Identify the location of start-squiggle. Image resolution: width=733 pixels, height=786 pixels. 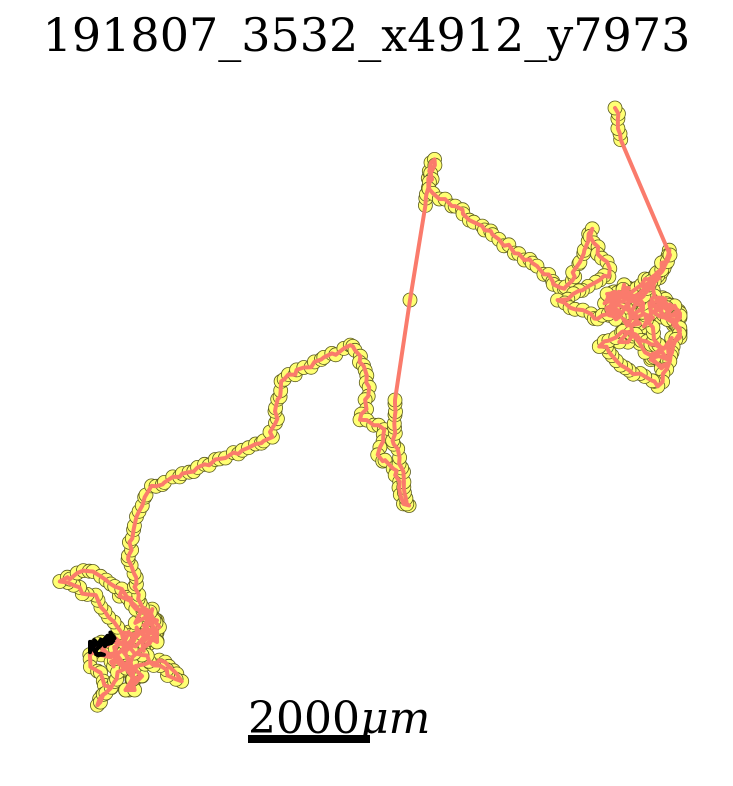
(102, 643).